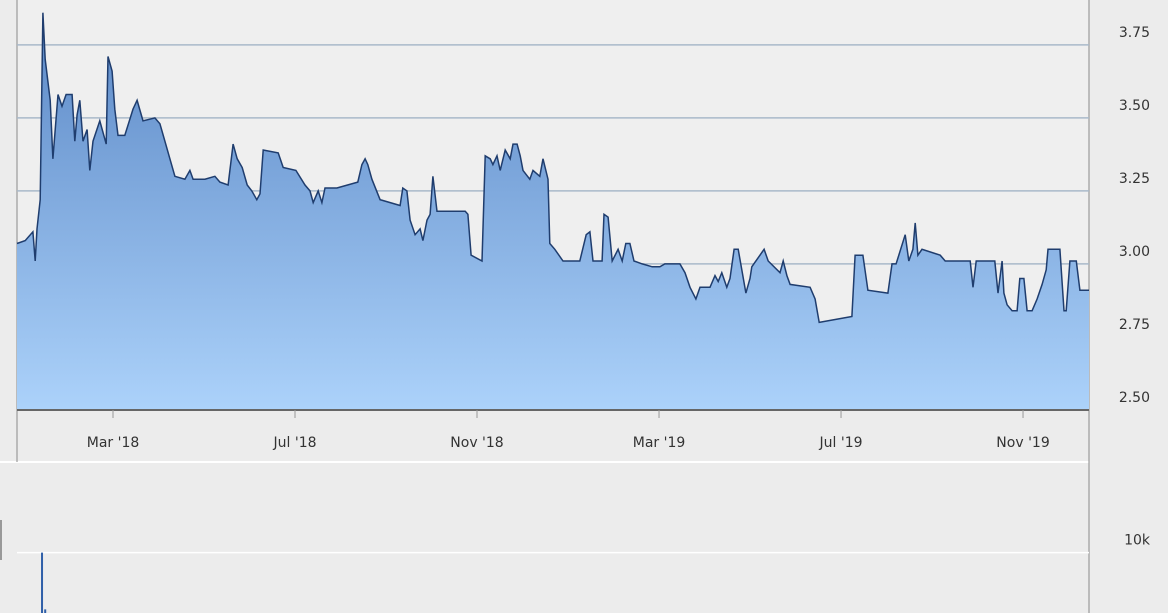 The height and width of the screenshot is (613, 1168). I want to click on y-tick-label: 3.75, so click(1134, 33).